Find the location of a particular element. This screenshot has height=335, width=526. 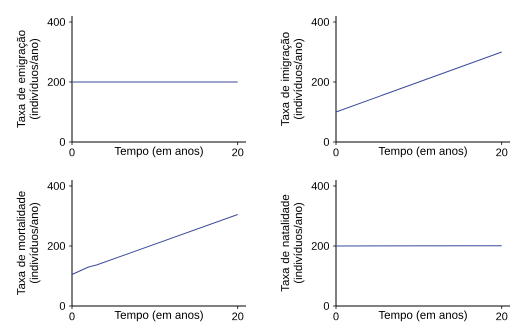

y-axis-title: Taxa de imigração (indivíduos/ano) is located at coordinates (292, 79).